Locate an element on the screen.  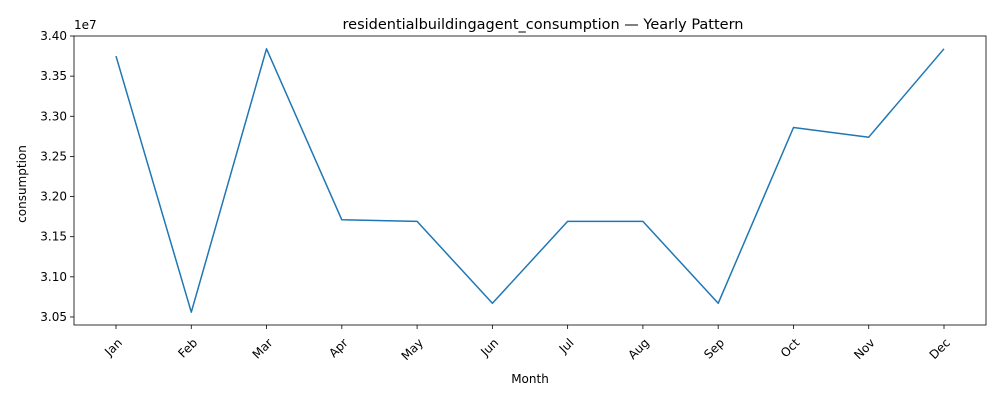
y-tick-label: 3.15 is located at coordinates (53, 237).